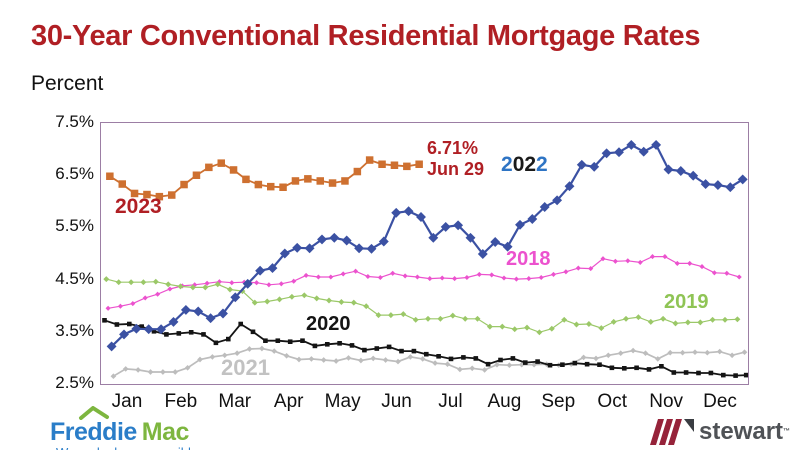 The width and height of the screenshot is (800, 450). What do you see at coordinates (288, 401) in the screenshot?
I see `x-axis-month-label: Apr` at bounding box center [288, 401].